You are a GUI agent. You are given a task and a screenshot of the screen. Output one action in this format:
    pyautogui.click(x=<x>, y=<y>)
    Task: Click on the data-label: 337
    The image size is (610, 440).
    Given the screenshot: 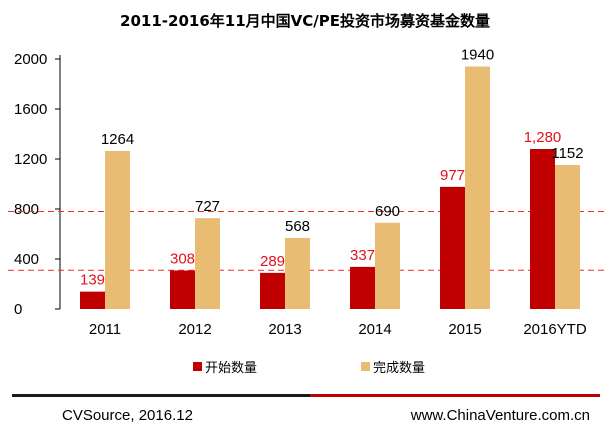 What is the action you would take?
    pyautogui.click(x=362, y=255)
    